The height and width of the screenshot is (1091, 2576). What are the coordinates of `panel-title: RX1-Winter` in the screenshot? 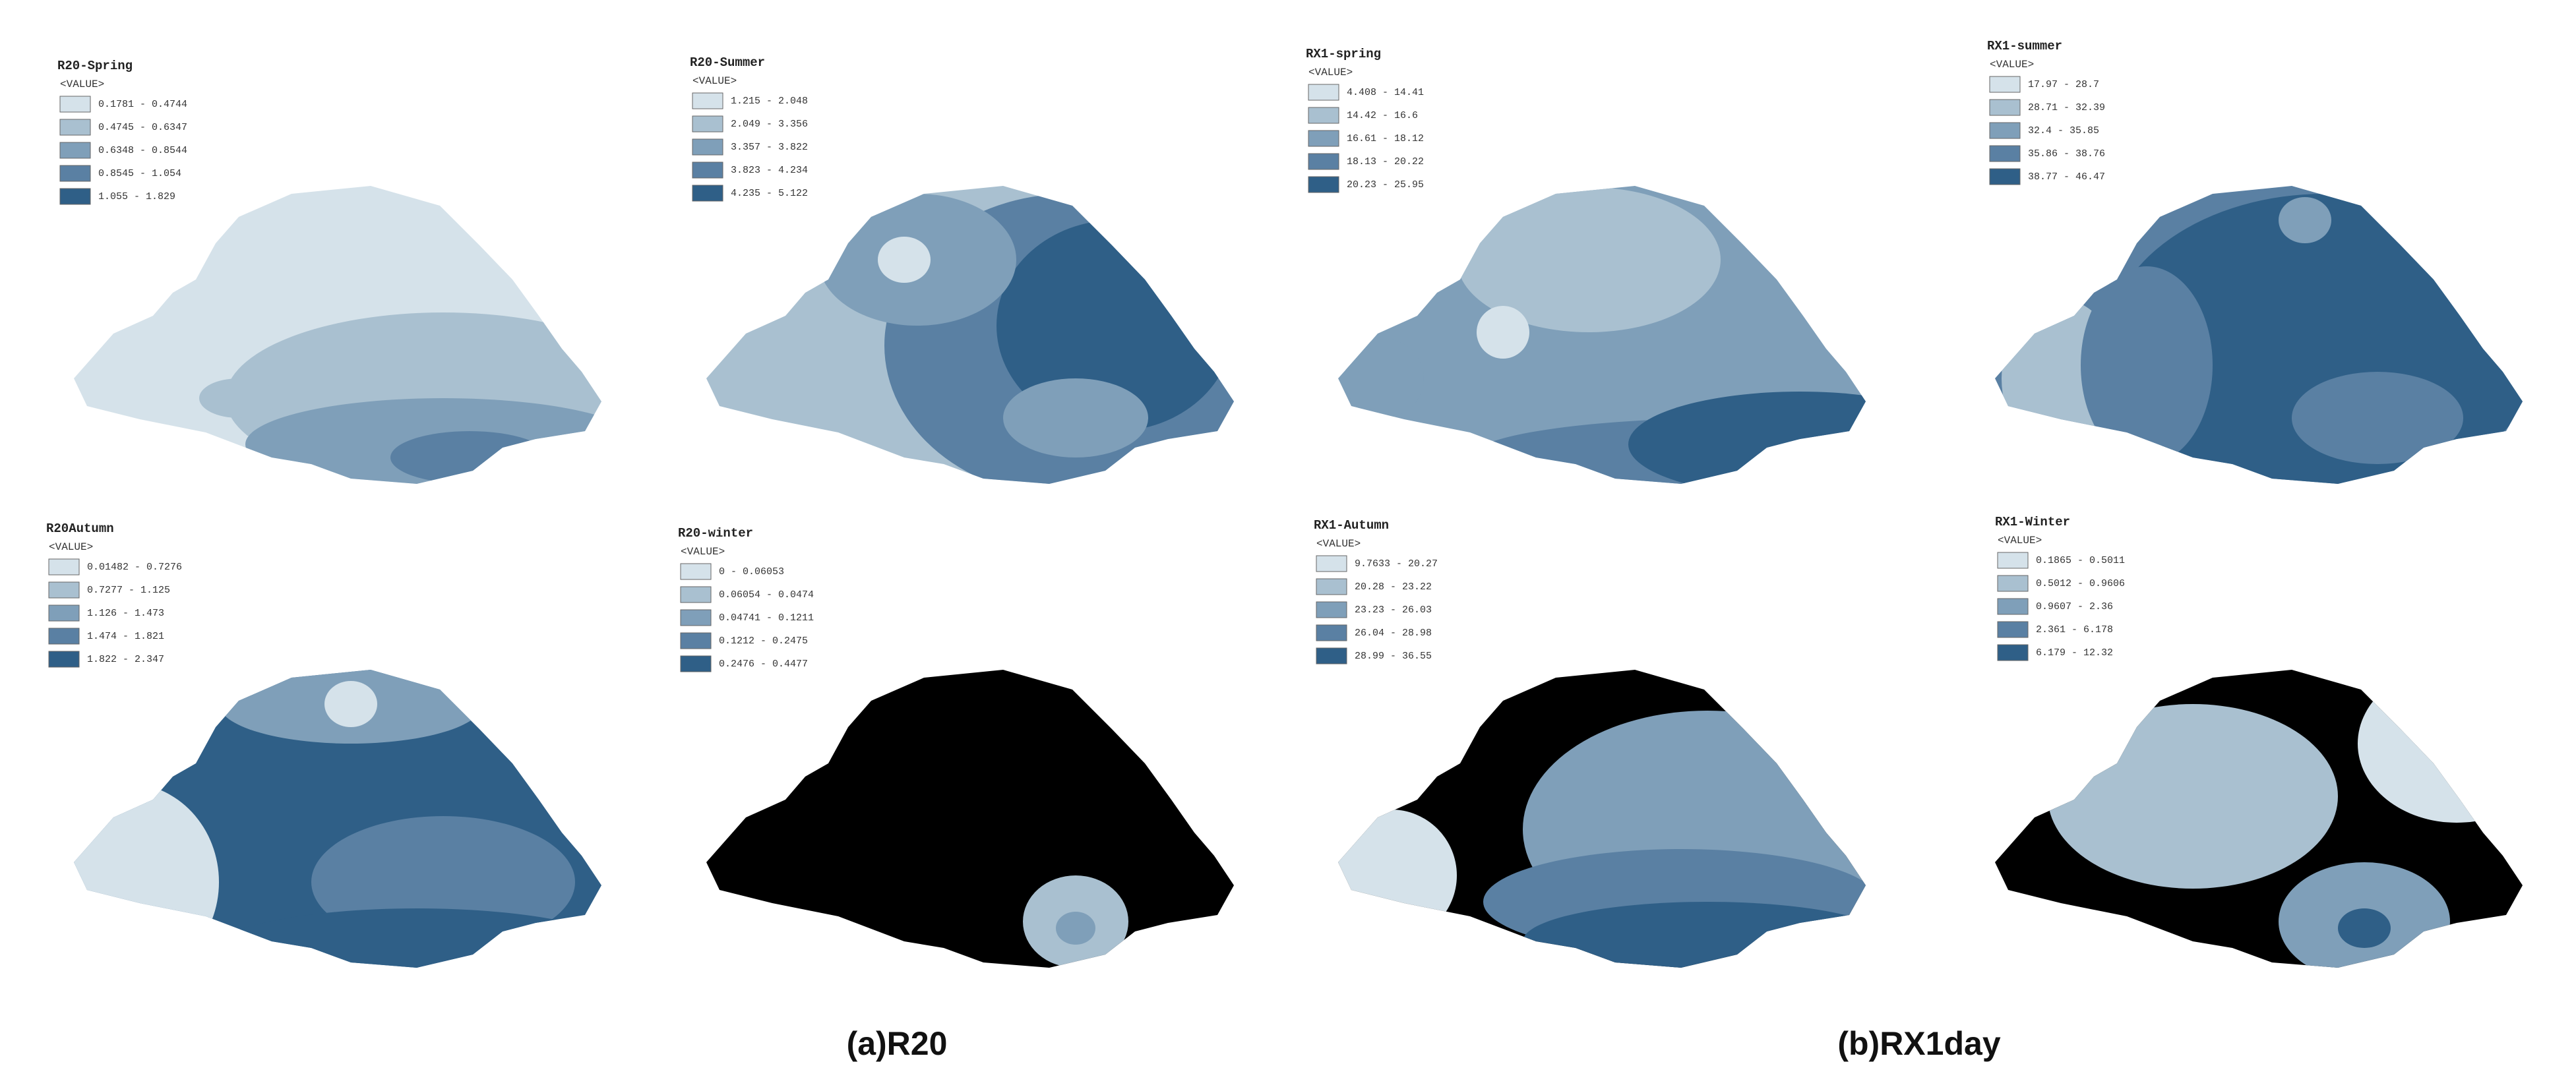 It's located at (2032, 522).